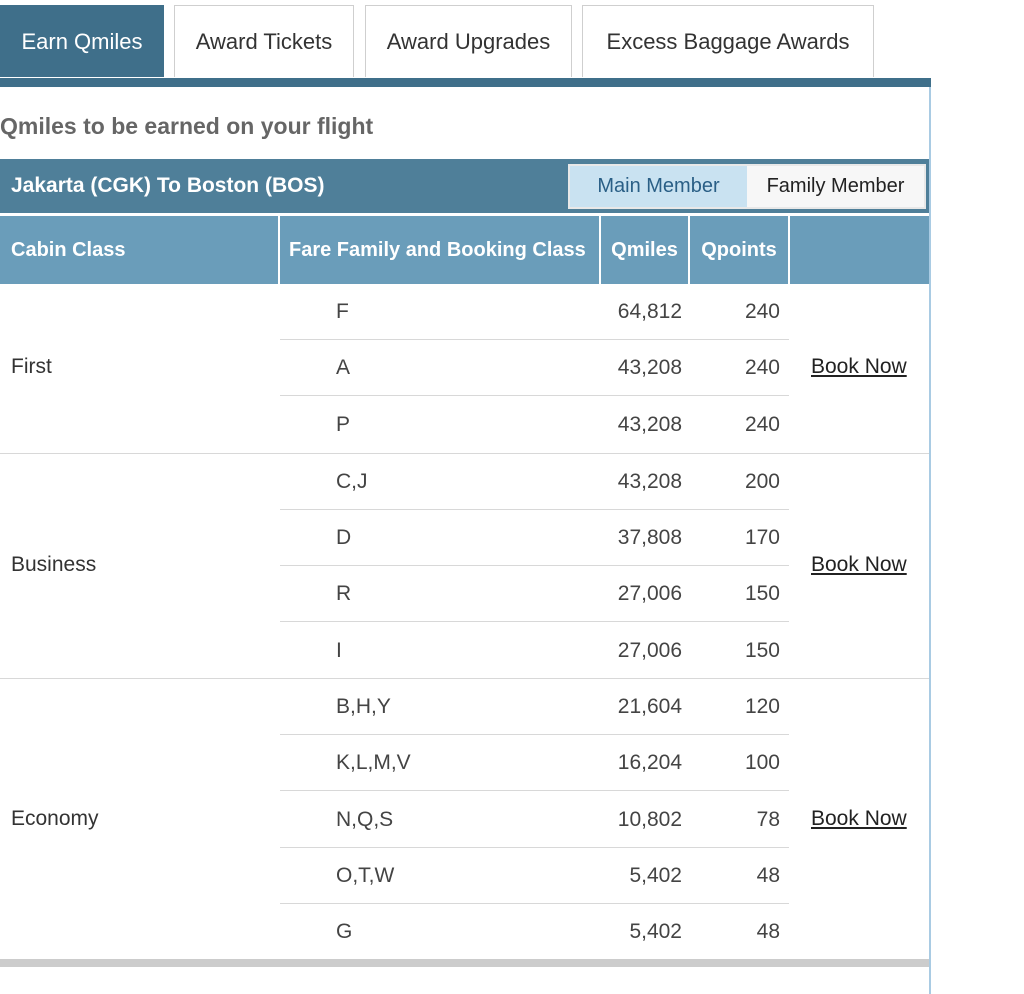 This screenshot has width=1024, height=994. Describe the element at coordinates (534, 594) in the screenshot. I see `table-row: R 27,006 150` at that location.